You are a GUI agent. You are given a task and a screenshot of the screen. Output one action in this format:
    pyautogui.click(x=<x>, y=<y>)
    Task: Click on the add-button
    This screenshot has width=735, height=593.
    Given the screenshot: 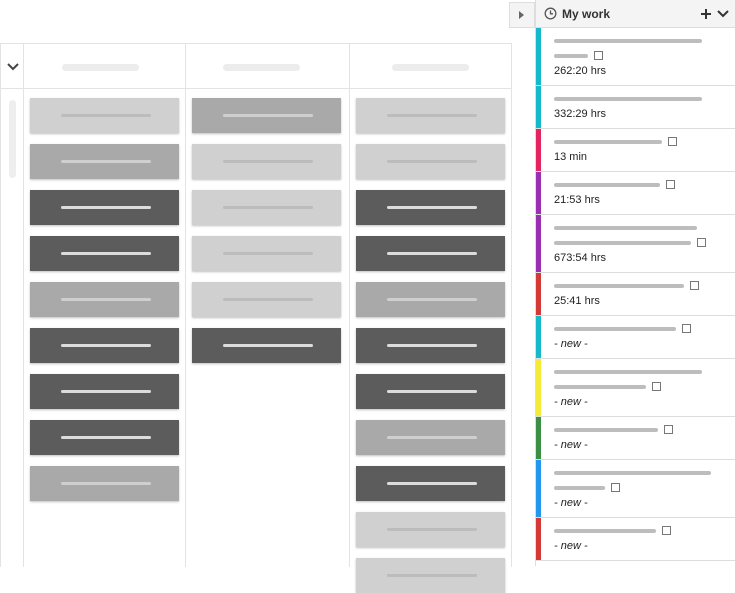 What is the action you would take?
    pyautogui.click(x=706, y=14)
    